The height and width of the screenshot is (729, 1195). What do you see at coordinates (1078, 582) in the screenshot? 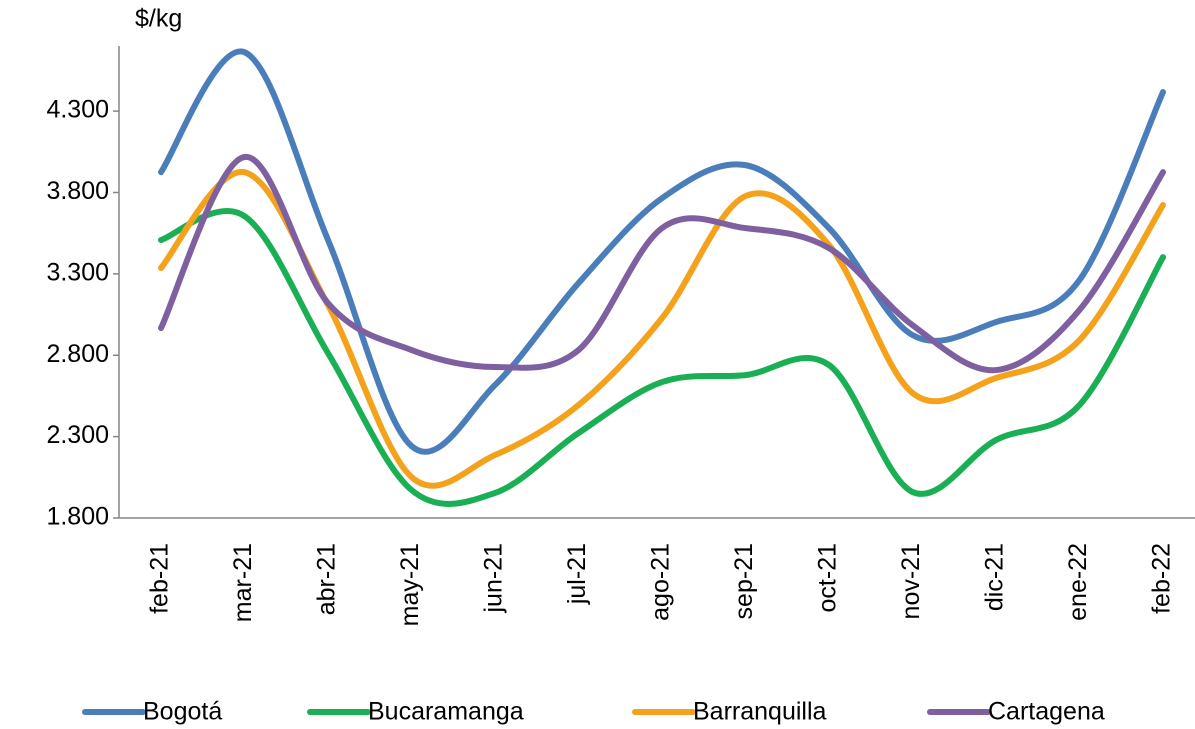
I see `x-tick-label: ene-22` at bounding box center [1078, 582].